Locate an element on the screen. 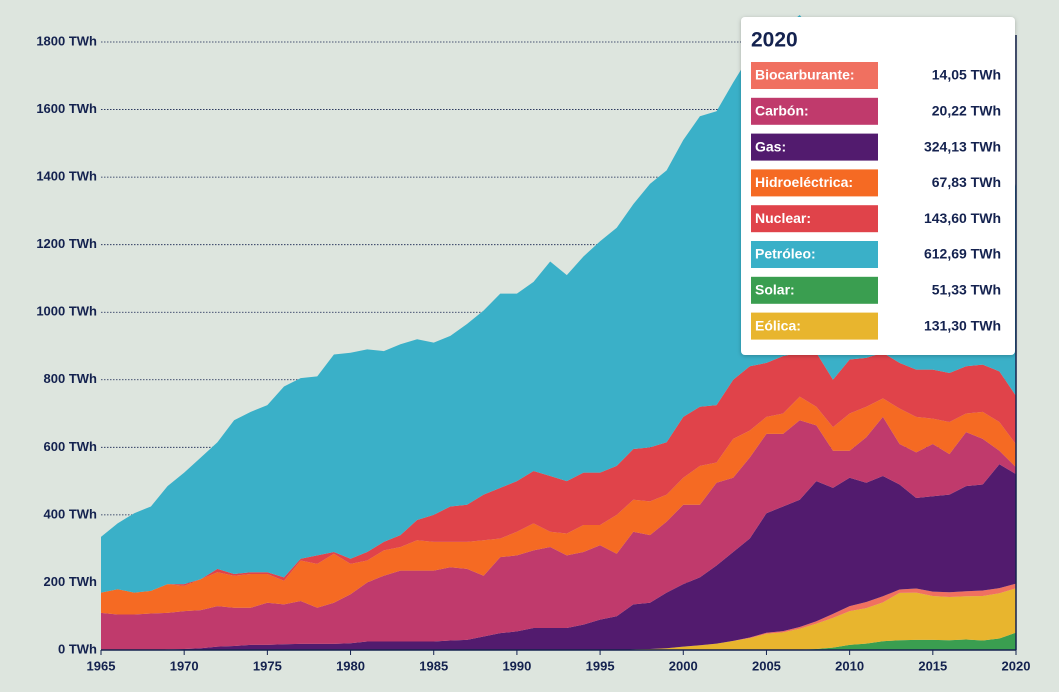  tooltip-label: Petróleo: is located at coordinates (785, 254).